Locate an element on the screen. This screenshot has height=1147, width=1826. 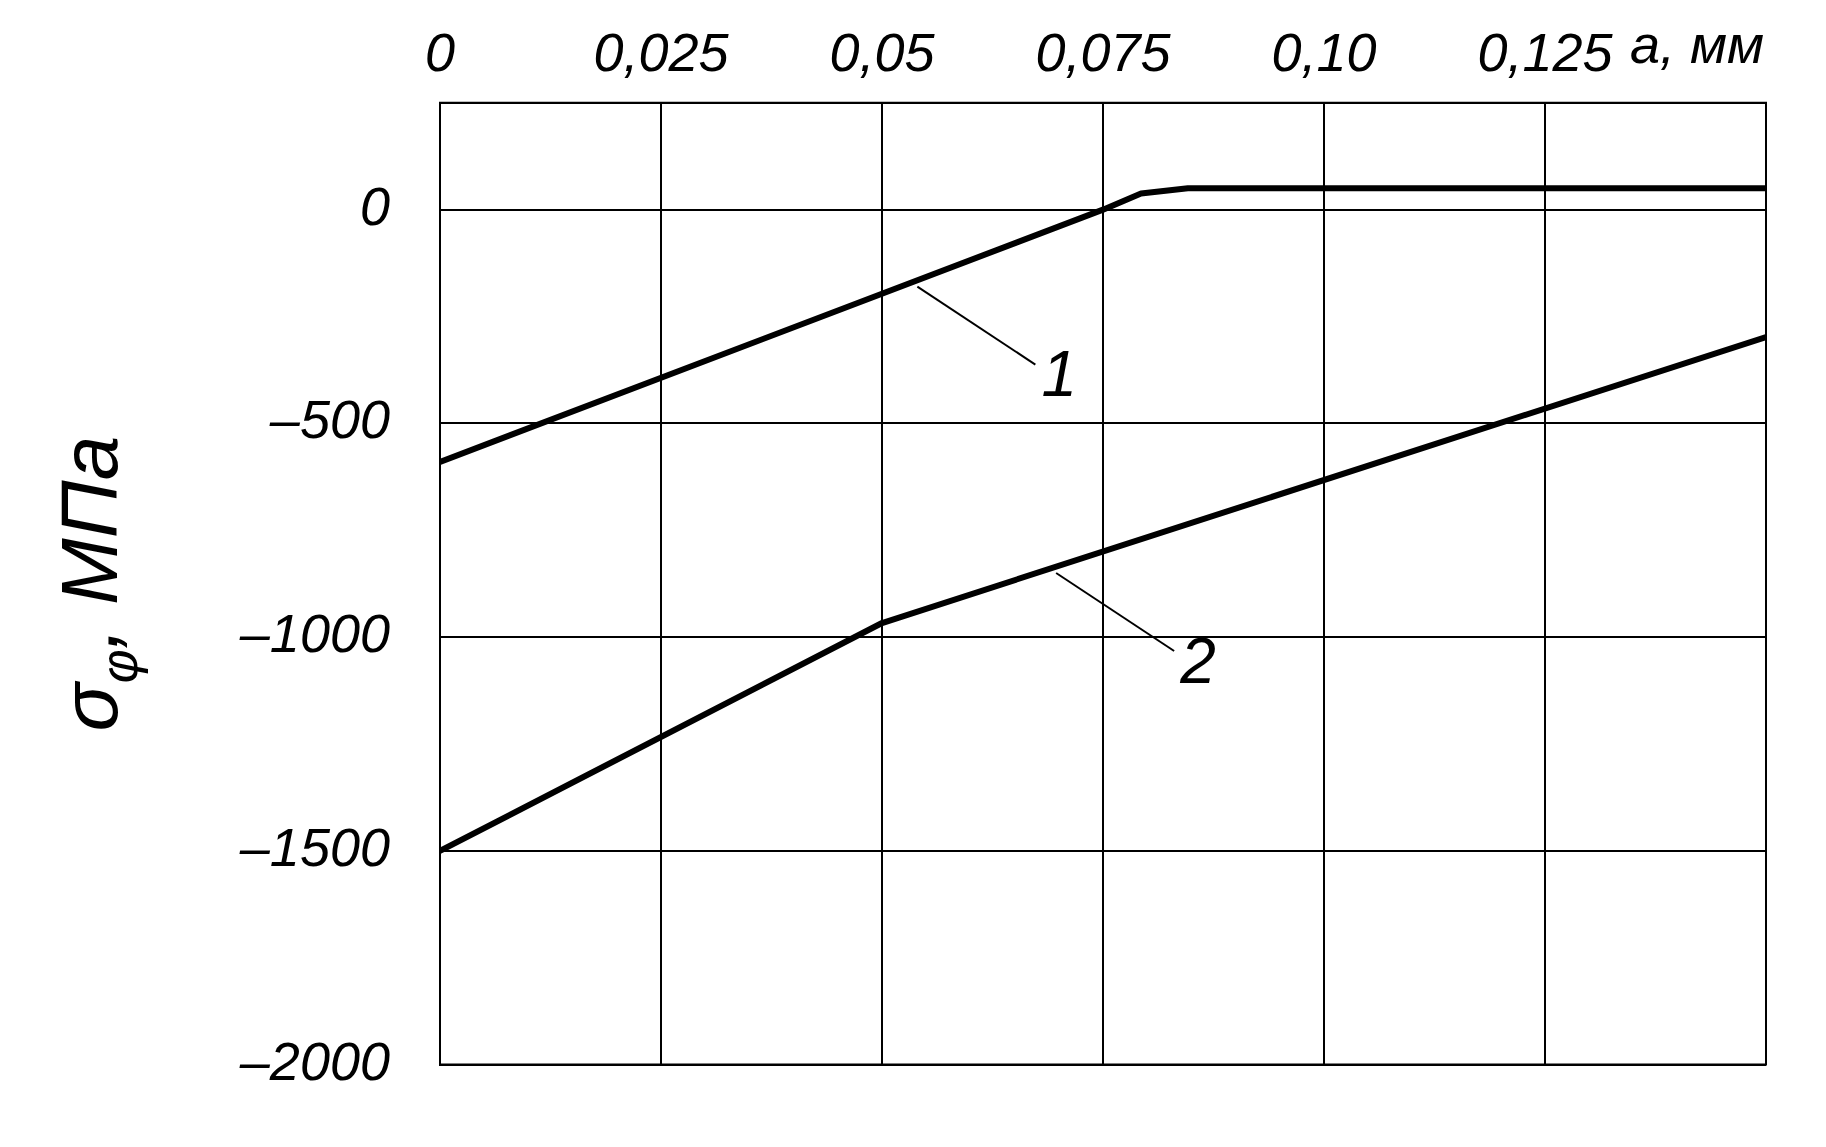
x-tick-label: 0,025 is located at coordinates (661, 52).